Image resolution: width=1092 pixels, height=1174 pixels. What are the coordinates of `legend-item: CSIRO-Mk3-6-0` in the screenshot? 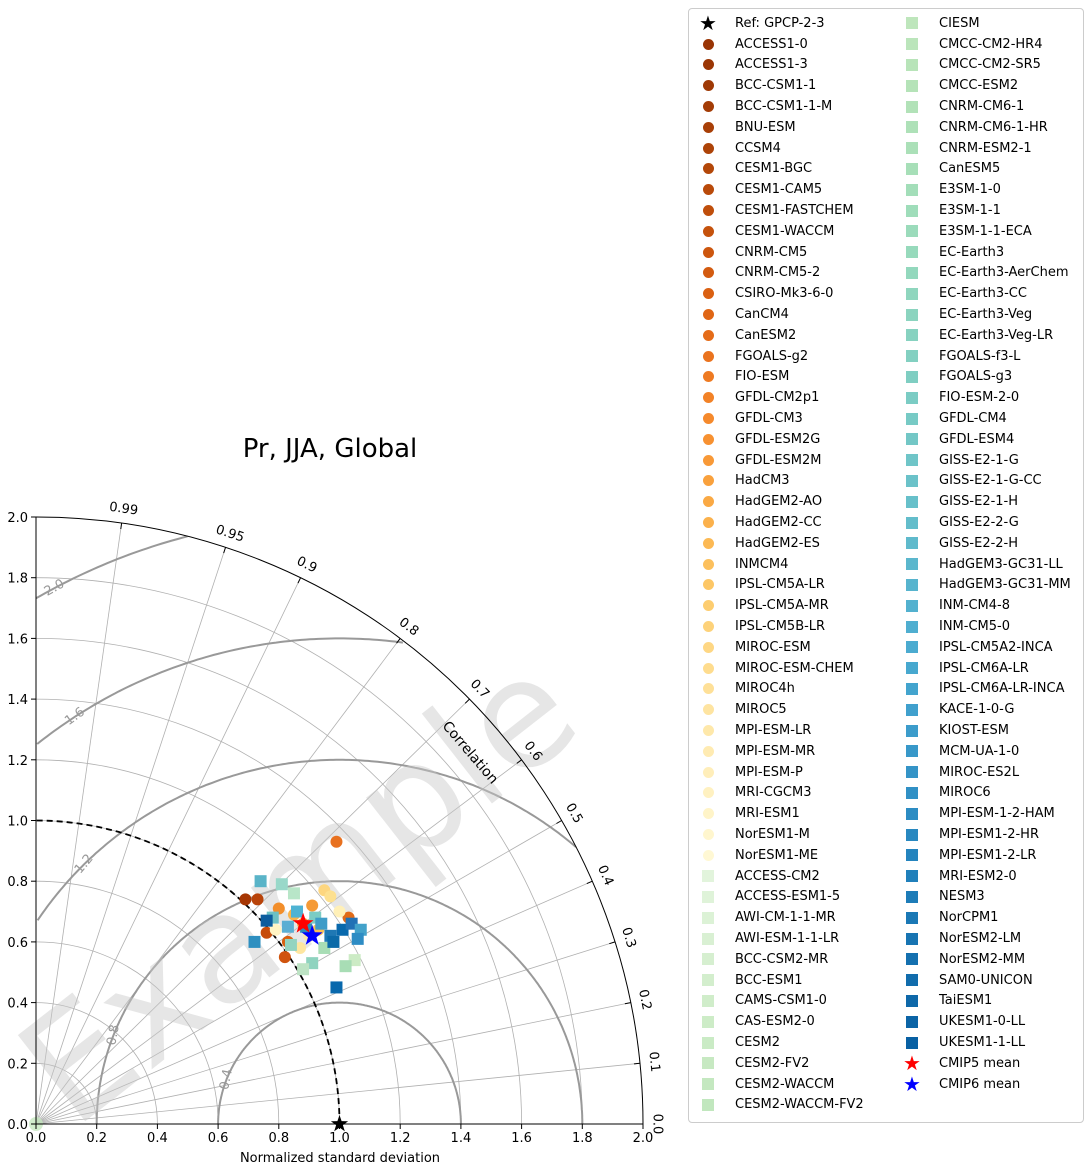 It's located at (762, 293).